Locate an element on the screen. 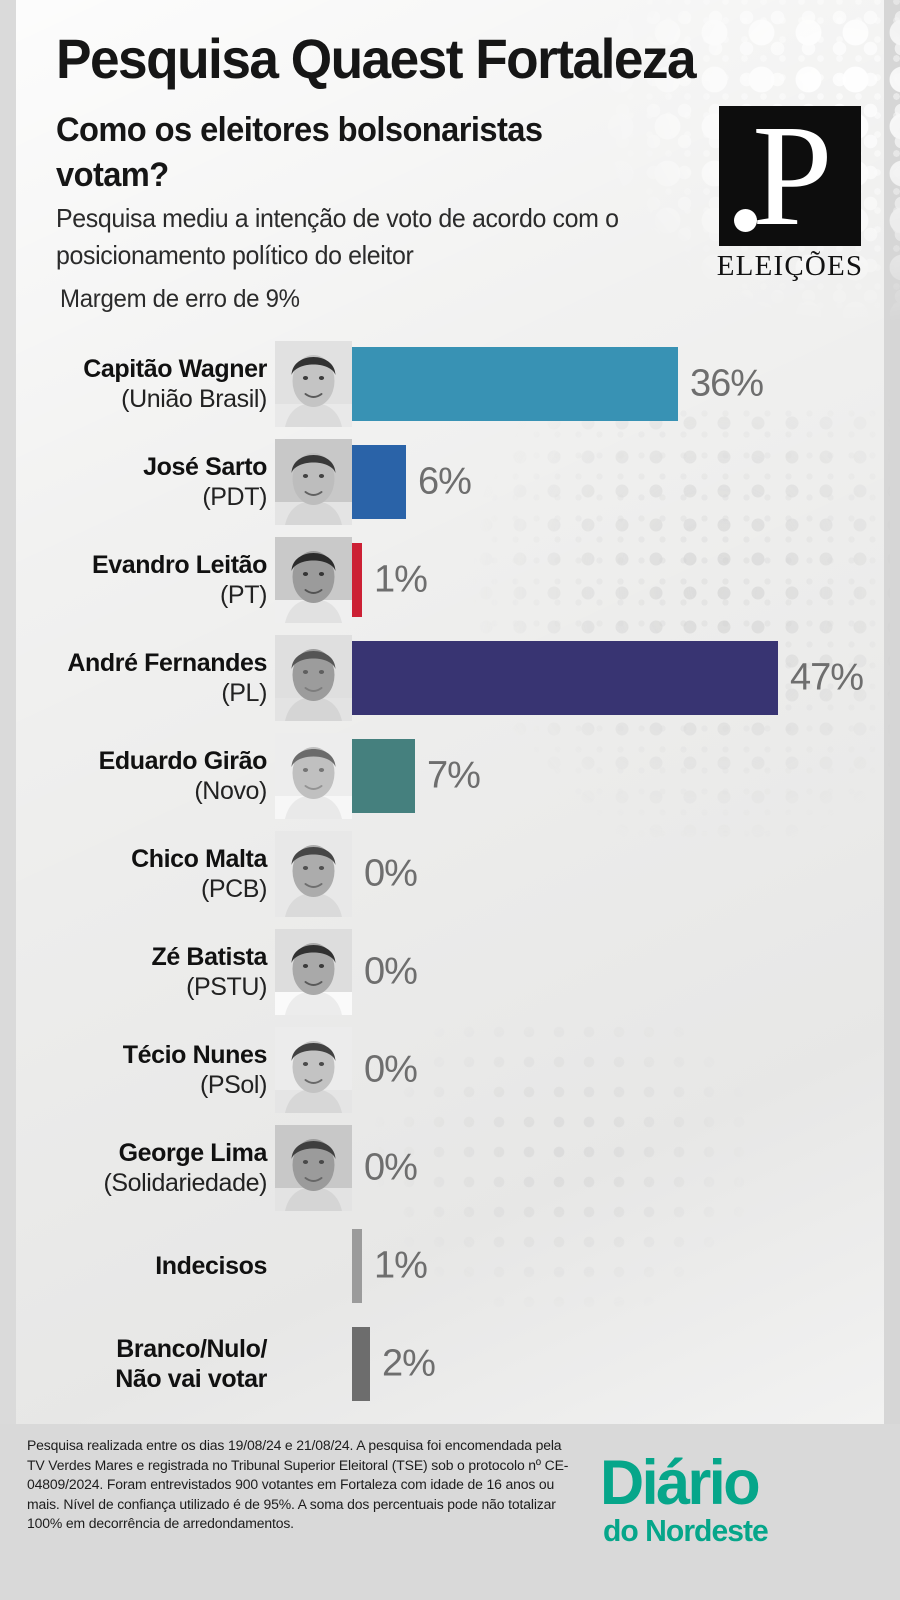  portrait-andre-fernandes is located at coordinates (313, 678).